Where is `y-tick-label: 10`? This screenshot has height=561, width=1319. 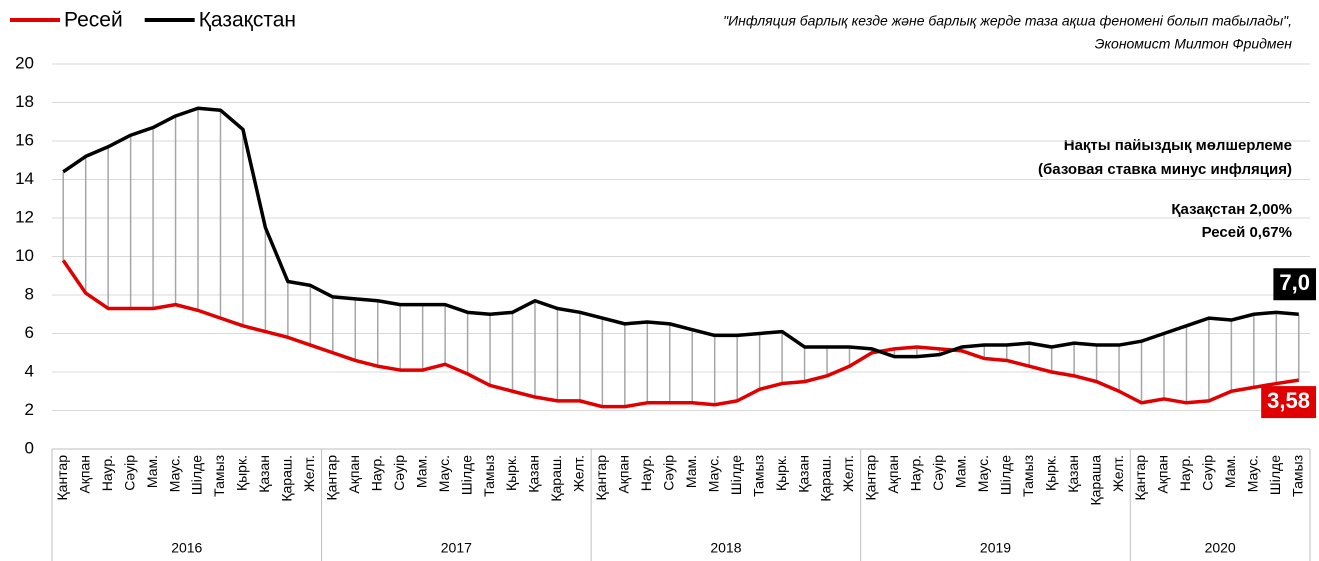
y-tick-label: 10 is located at coordinates (24, 255).